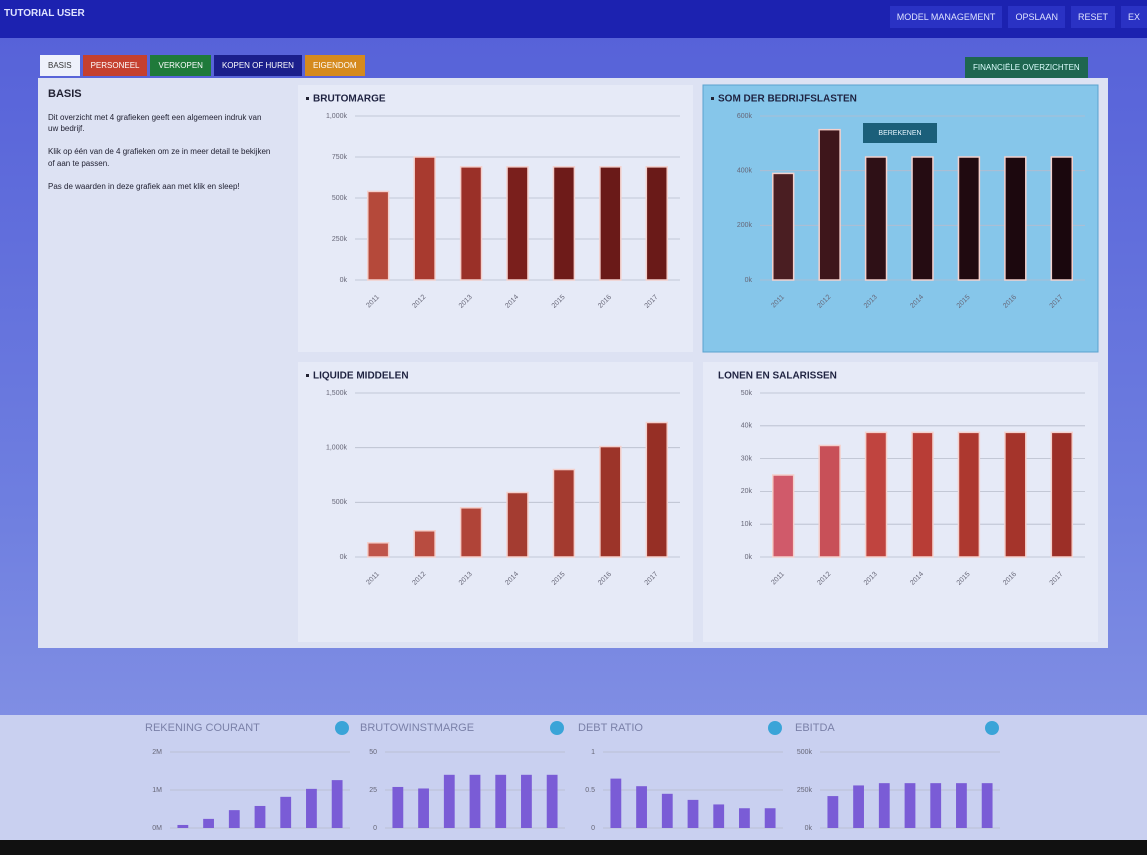 The width and height of the screenshot is (1147, 855). Describe the element at coordinates (805, 752) in the screenshot. I see `y-tick-label: 500k` at that location.